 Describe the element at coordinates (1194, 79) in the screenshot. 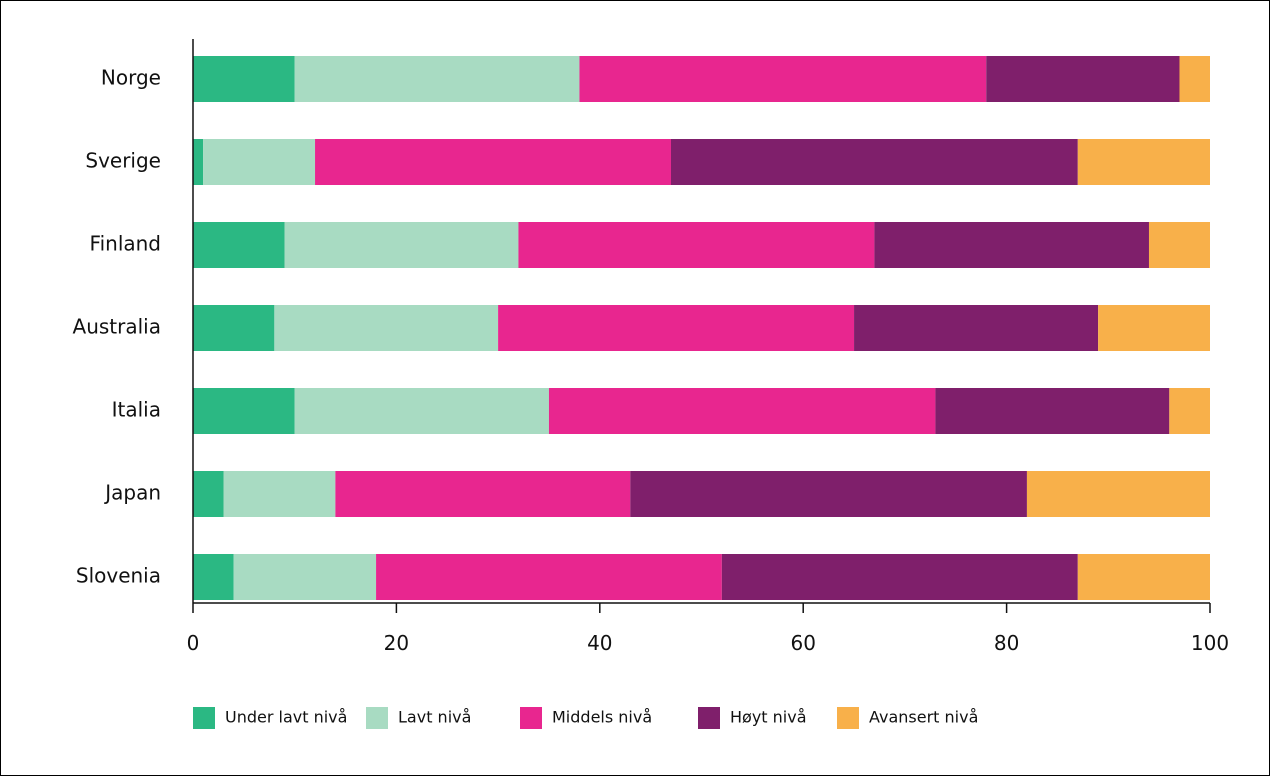

I see `bar-norge-avansert-niva` at that location.